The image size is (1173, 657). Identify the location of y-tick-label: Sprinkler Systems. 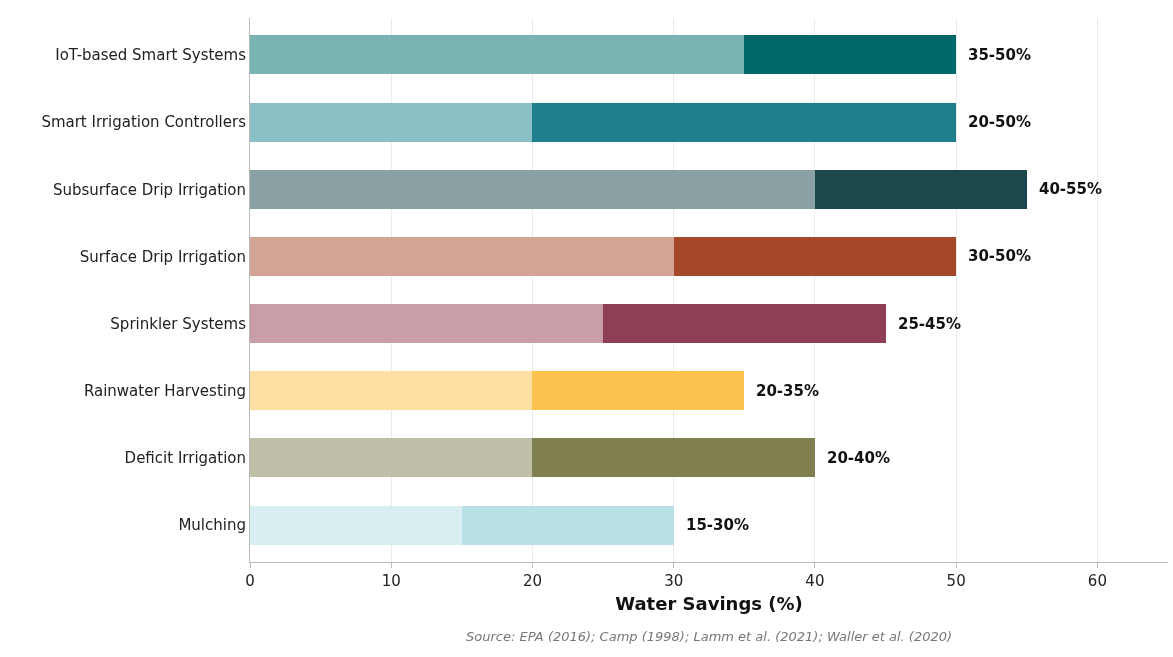
(178, 323).